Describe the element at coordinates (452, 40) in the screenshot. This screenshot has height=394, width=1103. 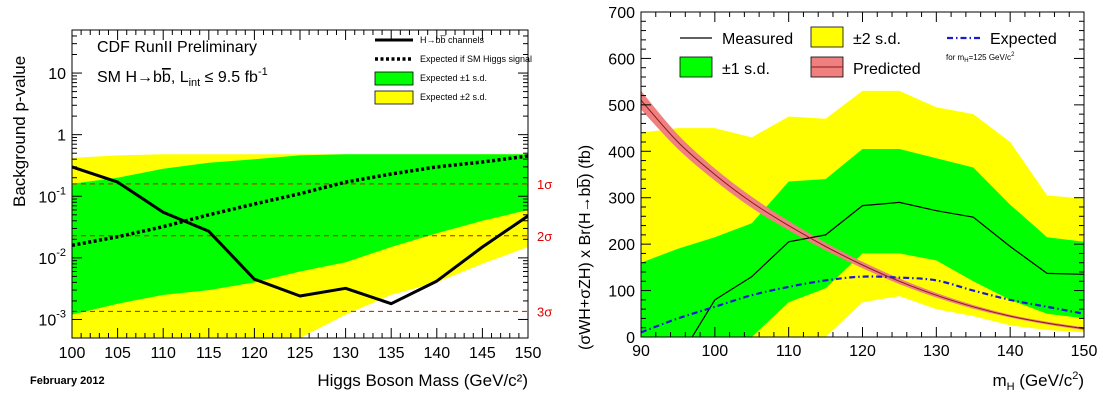
I see `pvalue-legend-label: H→bb̅ channels` at that location.